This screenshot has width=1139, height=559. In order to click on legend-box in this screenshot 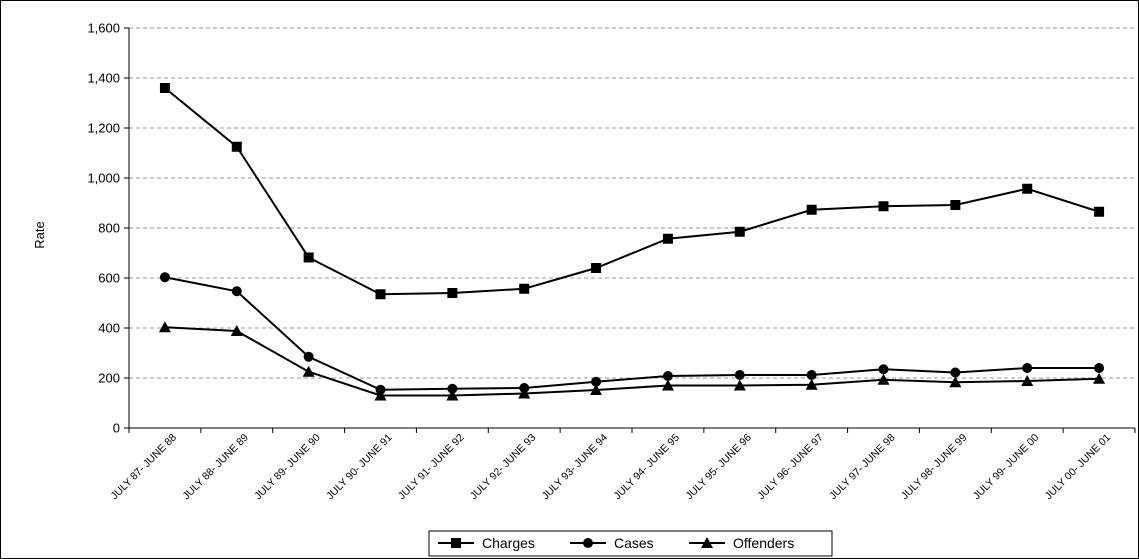, I will do `click(630, 543)`.